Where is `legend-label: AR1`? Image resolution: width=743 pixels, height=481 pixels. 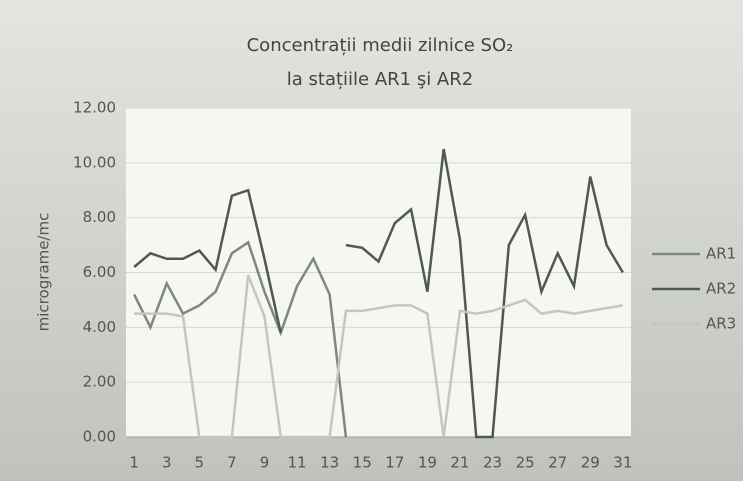 legend-label: AR1 is located at coordinates (721, 254).